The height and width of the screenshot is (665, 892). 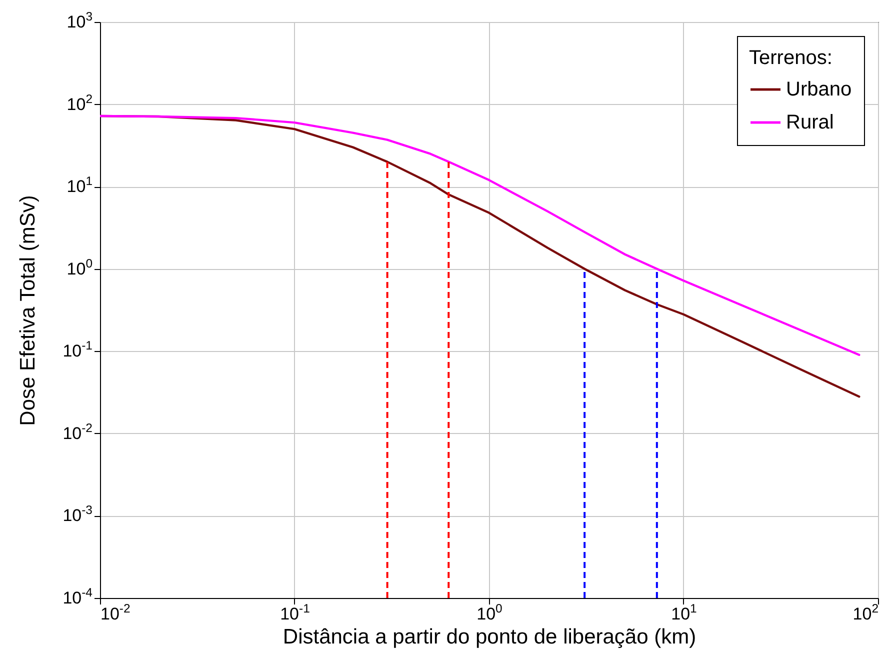 What do you see at coordinates (810, 123) in the screenshot?
I see `legend-label: Rural` at bounding box center [810, 123].